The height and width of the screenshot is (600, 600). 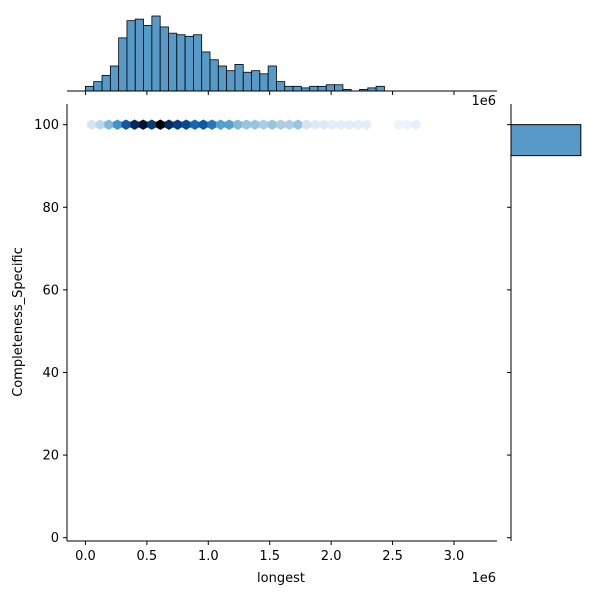 What do you see at coordinates (208, 556) in the screenshot?
I see `x-tick-label: 1.0` at bounding box center [208, 556].